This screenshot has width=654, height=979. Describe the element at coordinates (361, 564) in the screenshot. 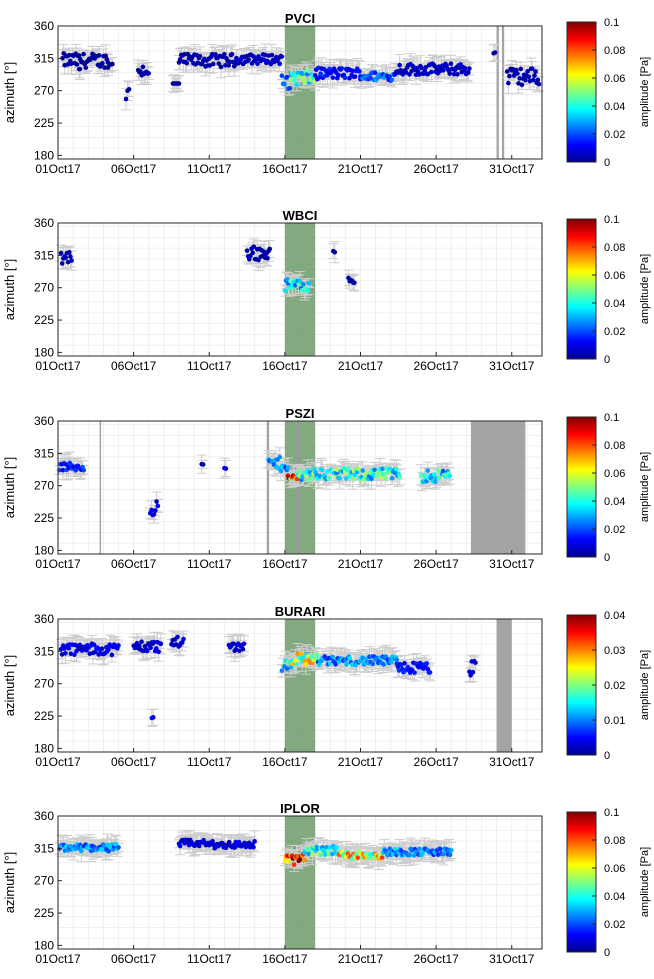

I see `x-tick-label: 21Oct17` at that location.